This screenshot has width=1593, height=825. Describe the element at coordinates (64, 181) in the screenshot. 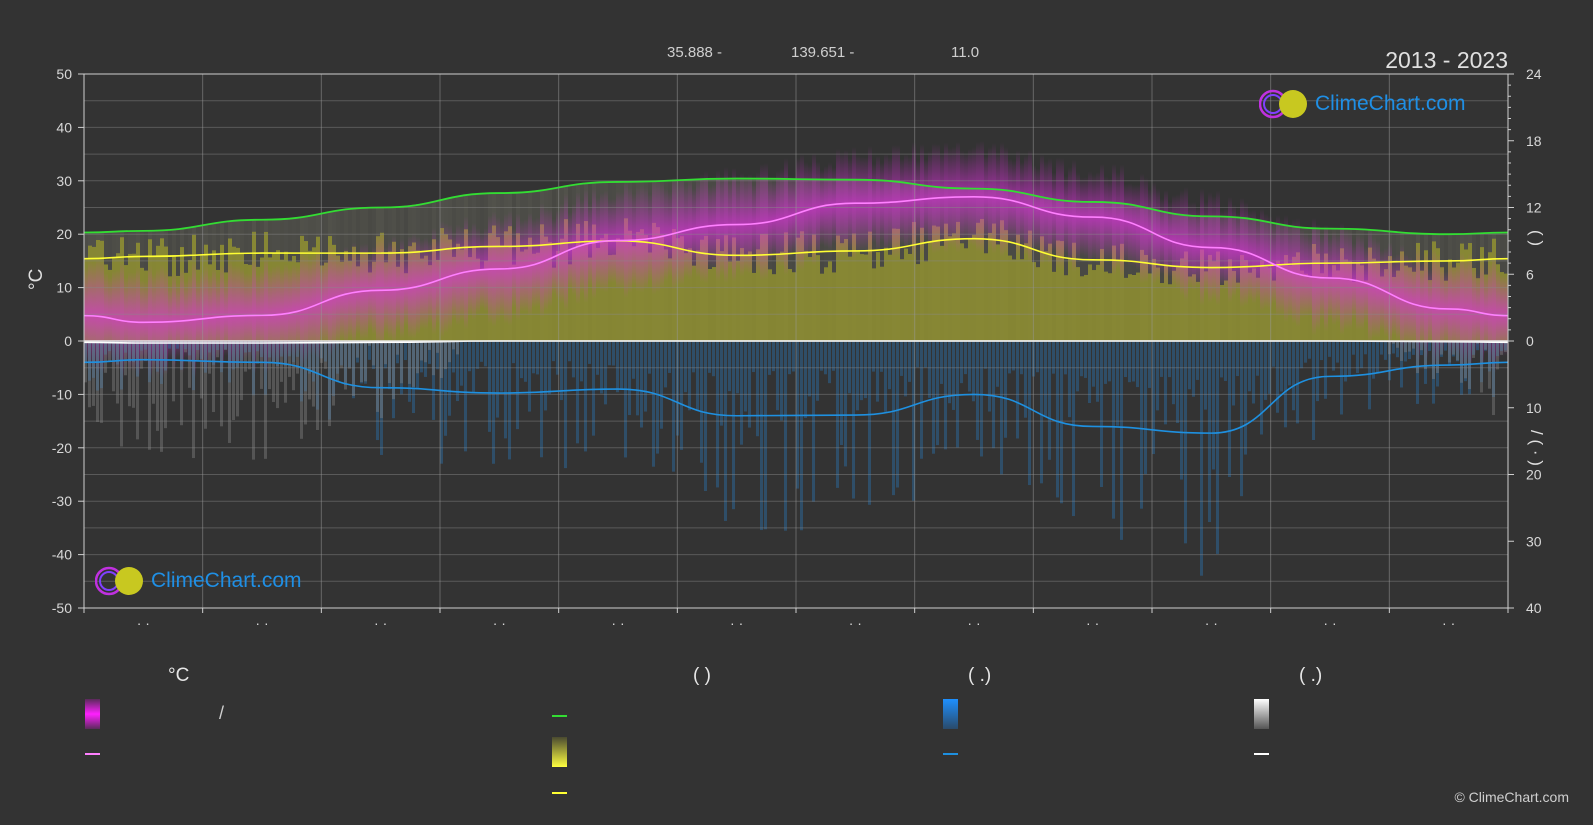

I see `left-tick-label: 30` at that location.